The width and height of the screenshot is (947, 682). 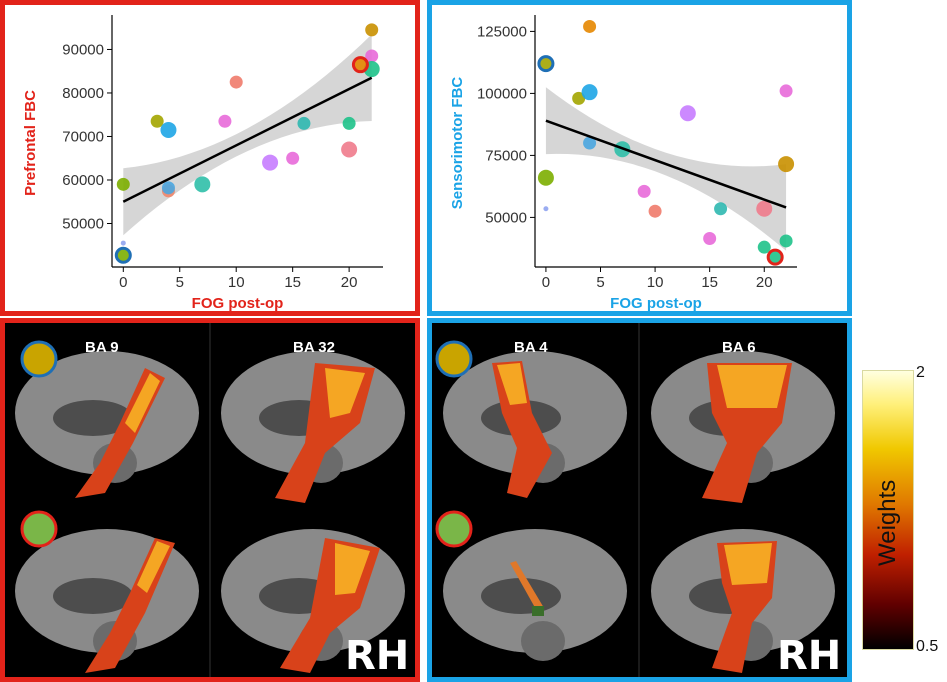 I want to click on brain-slice-ba4-top, so click(x=535, y=424).